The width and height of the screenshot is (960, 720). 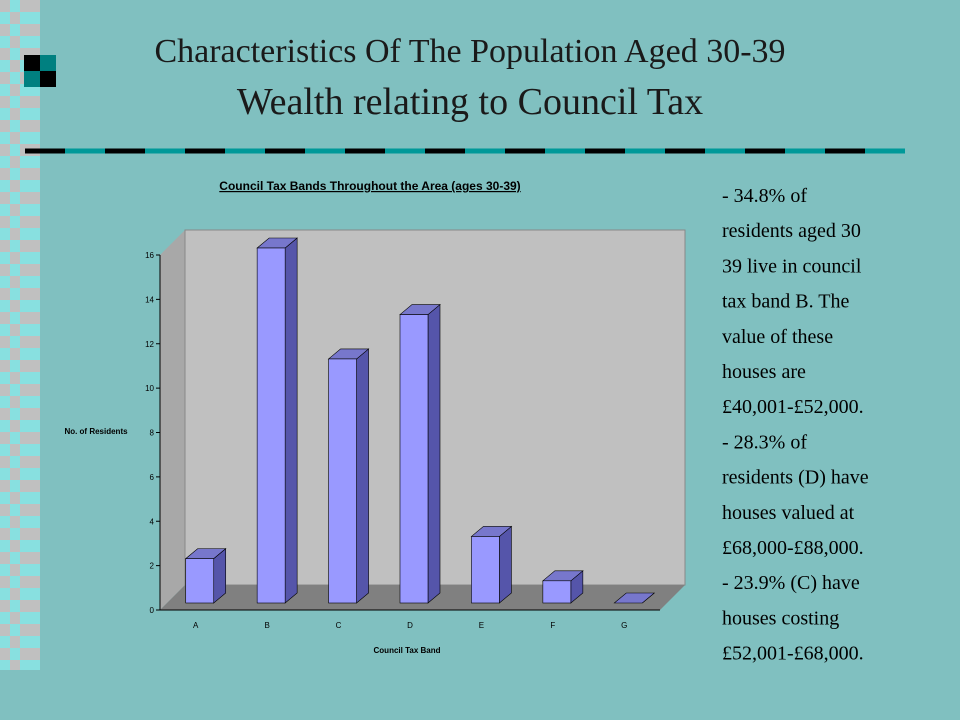 What do you see at coordinates (152, 521) in the screenshot?
I see `y-tick-label: 4` at bounding box center [152, 521].